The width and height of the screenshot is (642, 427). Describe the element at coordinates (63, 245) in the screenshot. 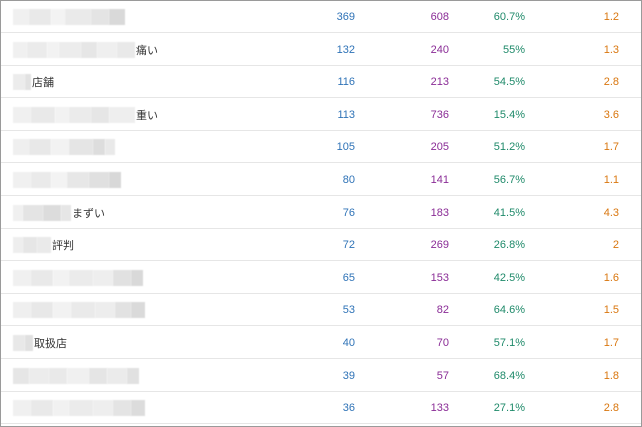

I see `keyword-suffix: 評判` at that location.